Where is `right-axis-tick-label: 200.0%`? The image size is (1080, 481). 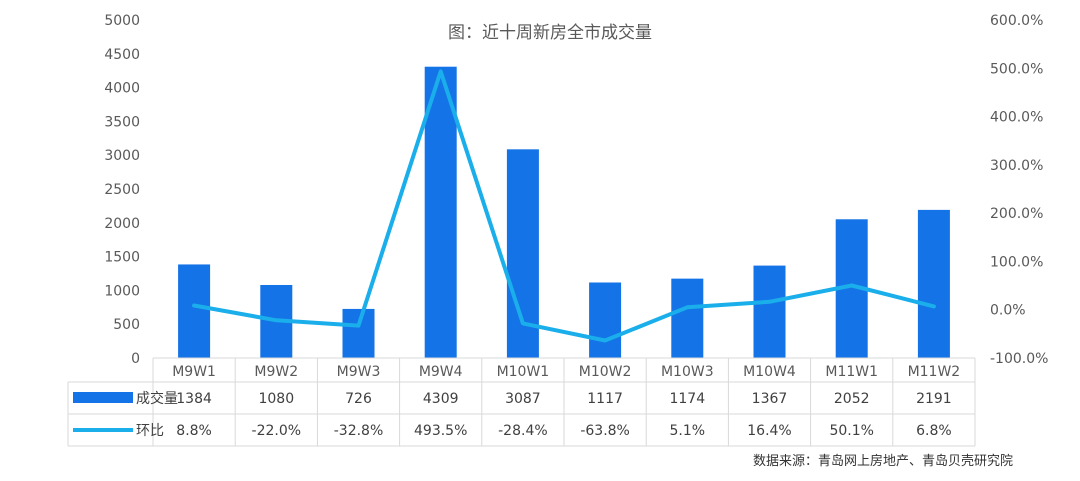
right-axis-tick-label: 200.0% is located at coordinates (1016, 214).